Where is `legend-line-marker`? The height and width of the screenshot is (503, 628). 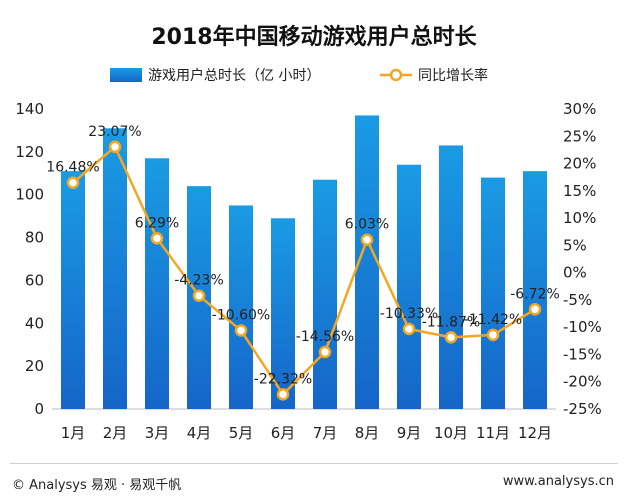
legend-line-marker is located at coordinates (396, 75).